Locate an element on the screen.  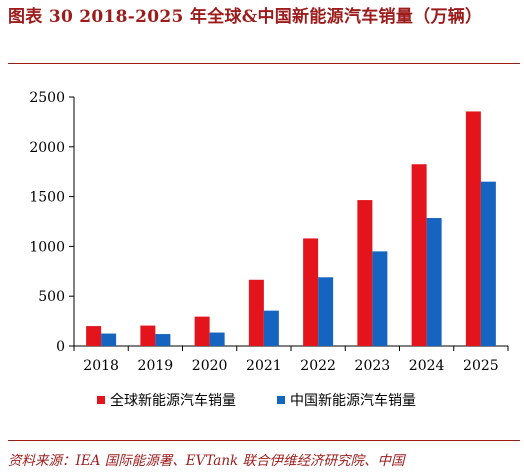
legend: 全球新能源汽车销量 中国新能源汽车销量 is located at coordinates (256, 400).